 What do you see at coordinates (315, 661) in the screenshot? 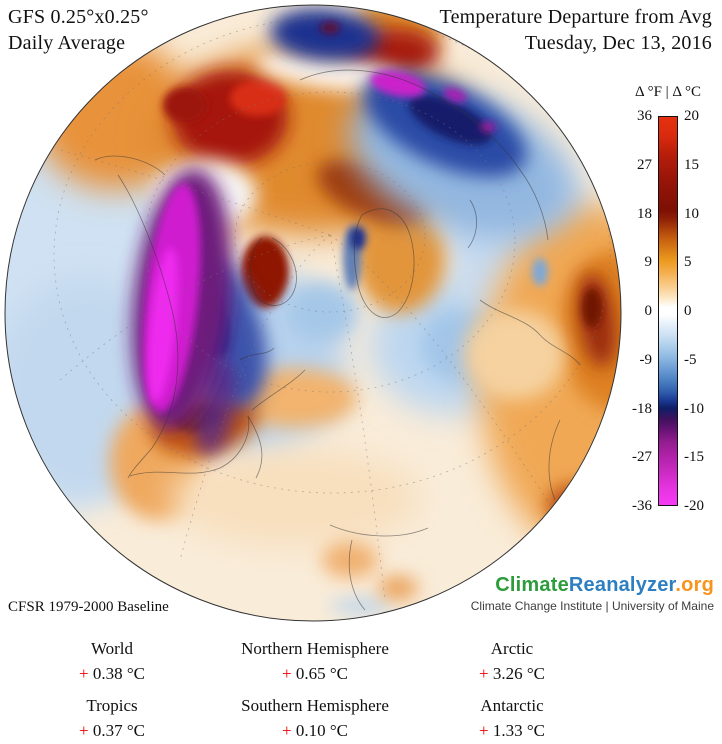
I see `stat-northern-hemisphere: Northern Hemisphere + 0.65 °C` at bounding box center [315, 661].